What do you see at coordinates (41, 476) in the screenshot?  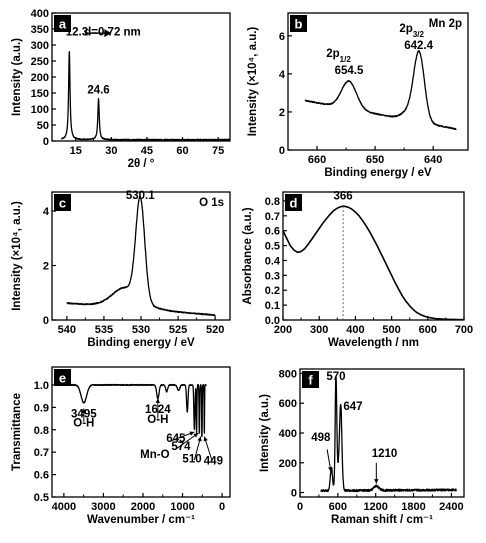 I see `y-tick-label: 0.6` at bounding box center [41, 476].